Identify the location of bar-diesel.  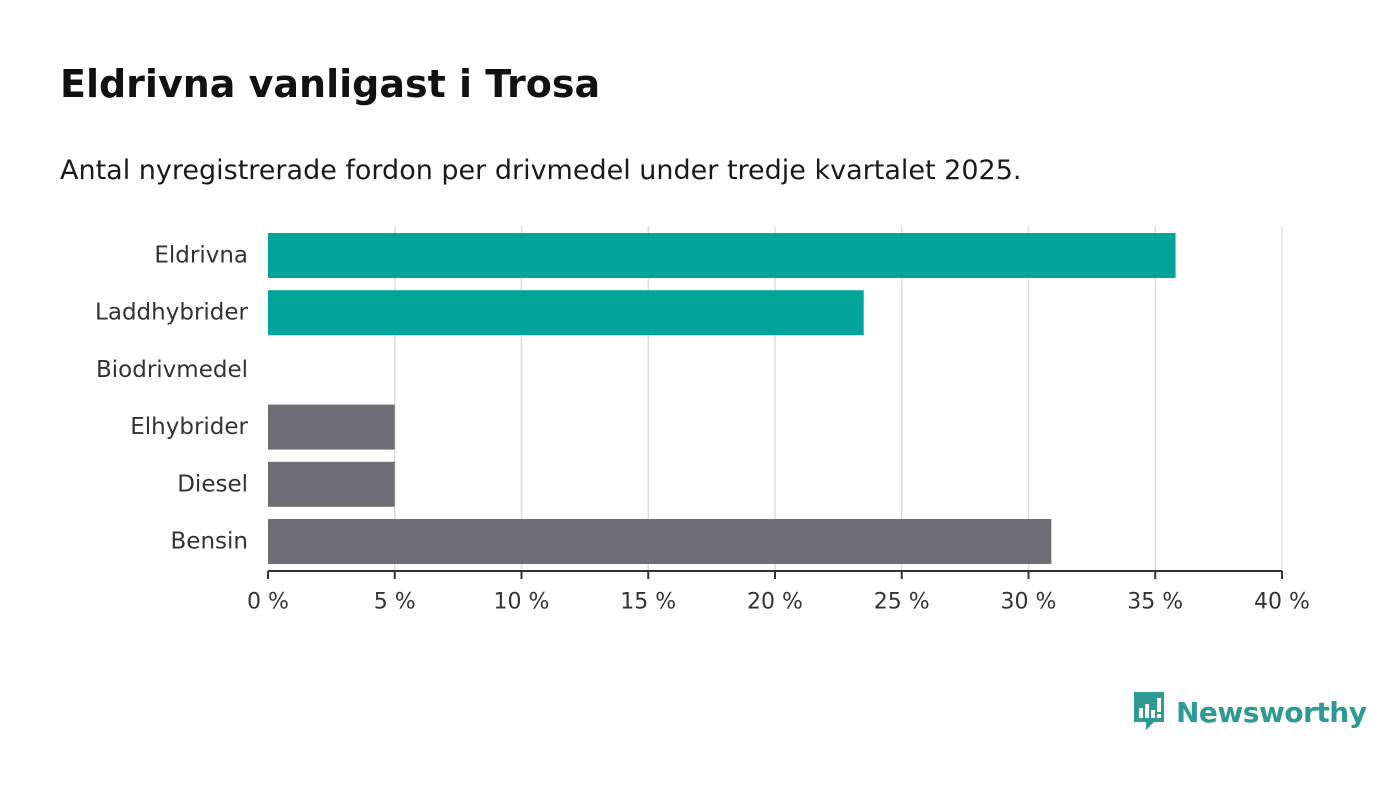
(331, 484).